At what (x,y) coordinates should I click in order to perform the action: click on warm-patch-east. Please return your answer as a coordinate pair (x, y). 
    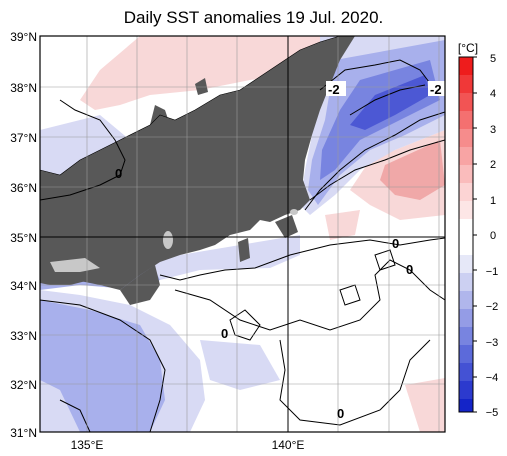
    Looking at the image, I should click on (342, 225).